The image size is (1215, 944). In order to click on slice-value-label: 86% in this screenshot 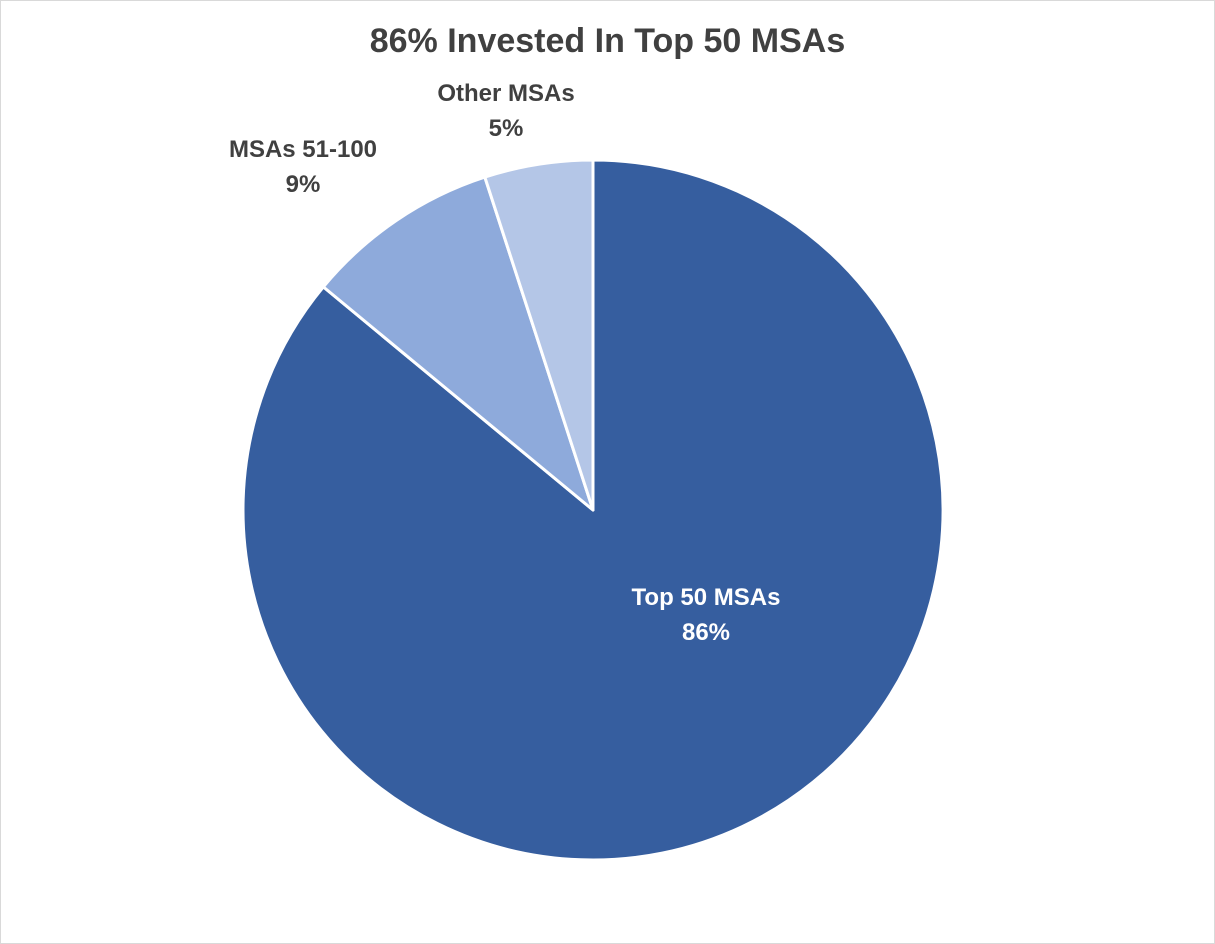, I will do `click(706, 632)`.